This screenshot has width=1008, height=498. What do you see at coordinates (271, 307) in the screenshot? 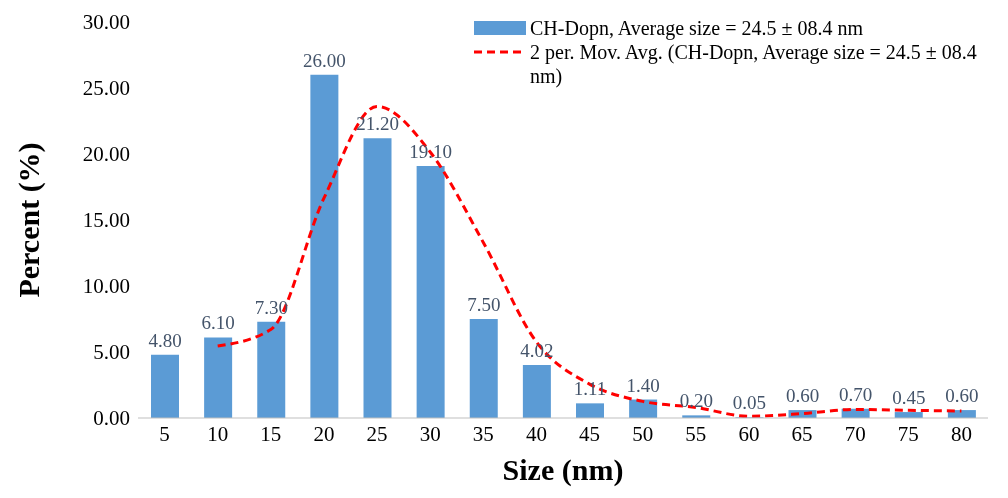
I see `data-label: 7.30` at bounding box center [271, 307].